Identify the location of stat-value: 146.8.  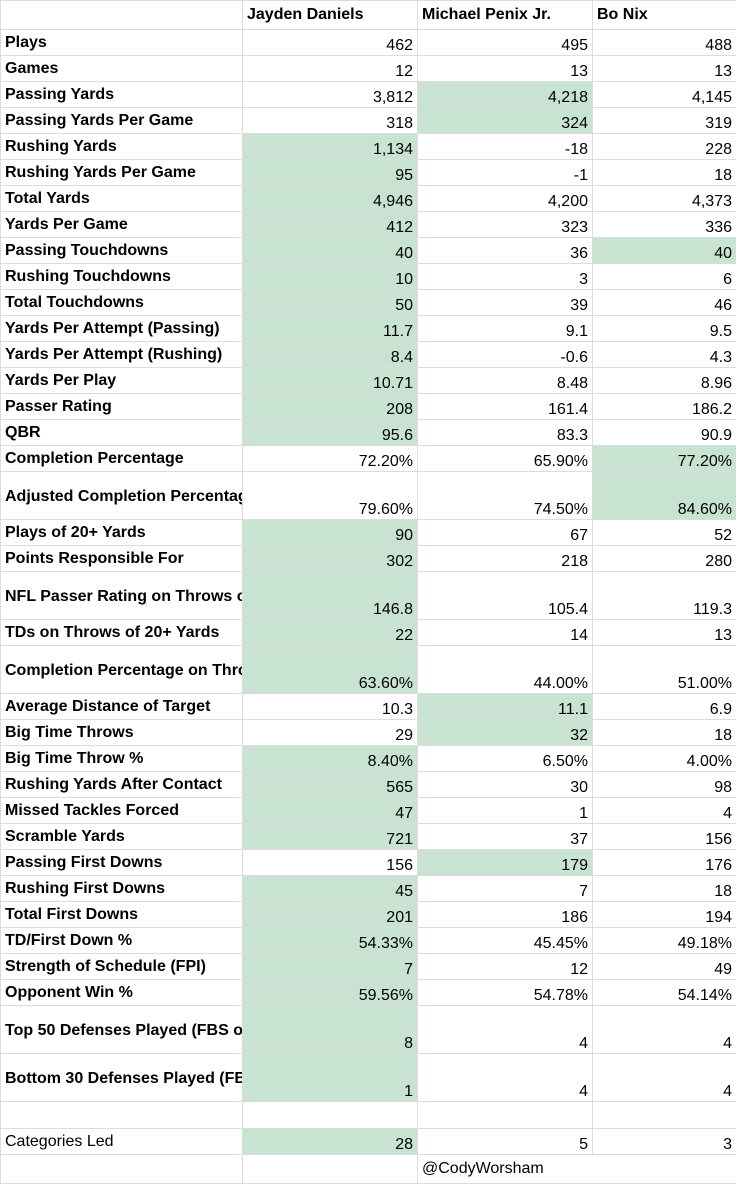
(330, 595).